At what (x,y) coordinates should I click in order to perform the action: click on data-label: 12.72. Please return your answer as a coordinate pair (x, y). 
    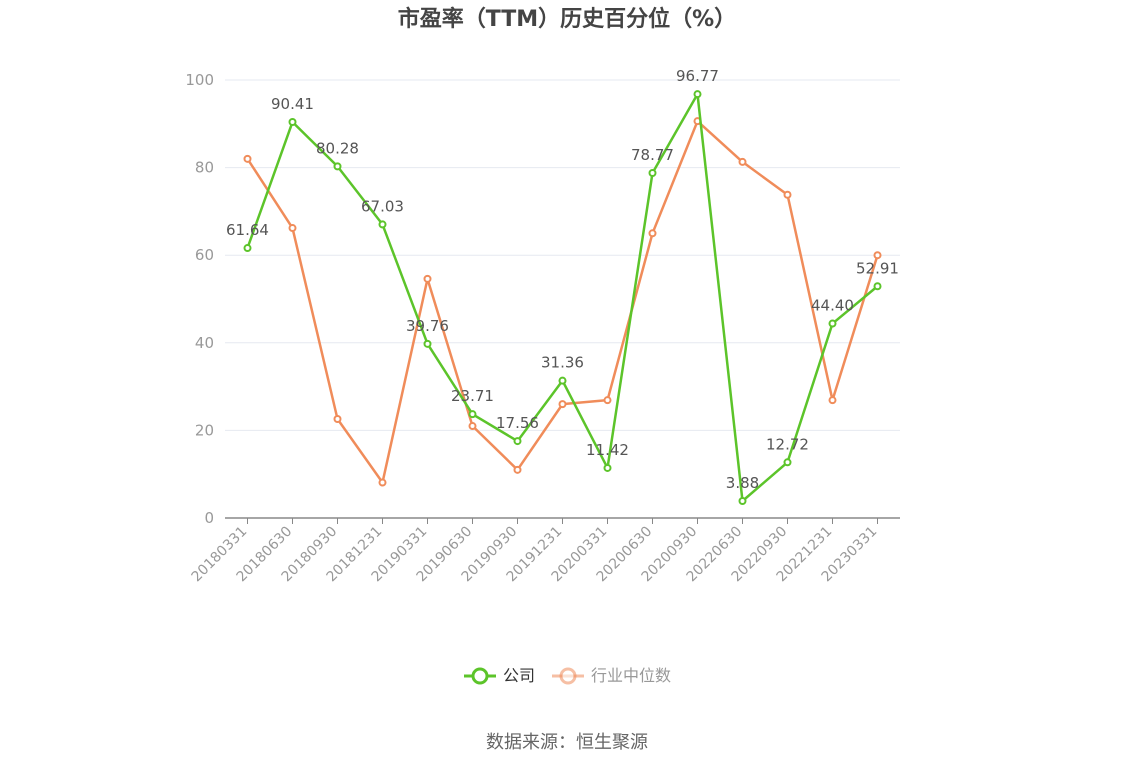
    Looking at the image, I should click on (787, 444).